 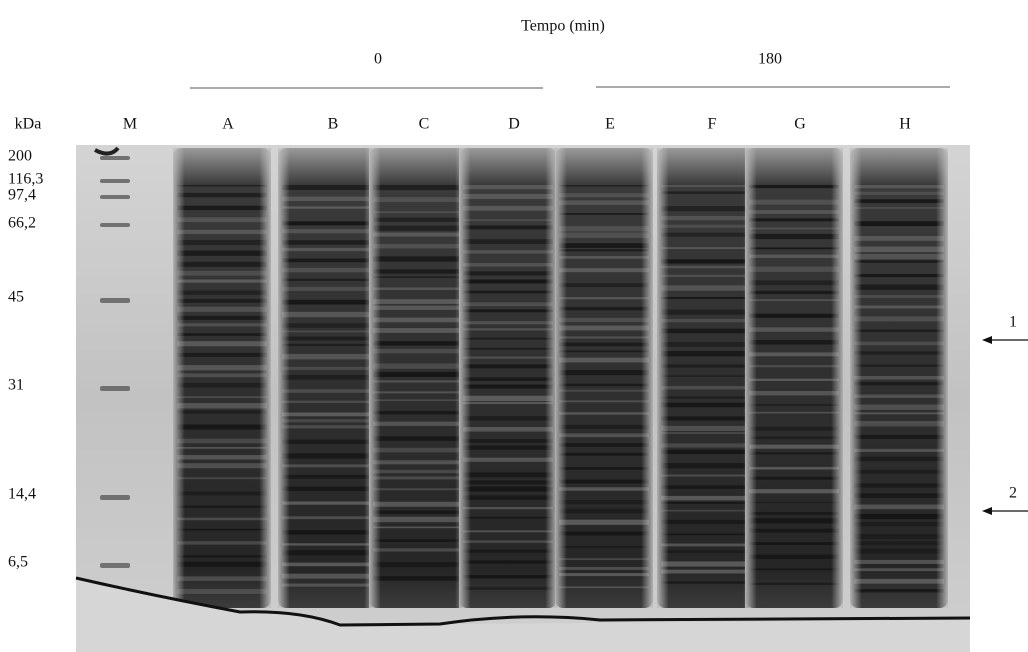 What do you see at coordinates (25, 179) in the screenshot?
I see `marker-label: 116,3` at bounding box center [25, 179].